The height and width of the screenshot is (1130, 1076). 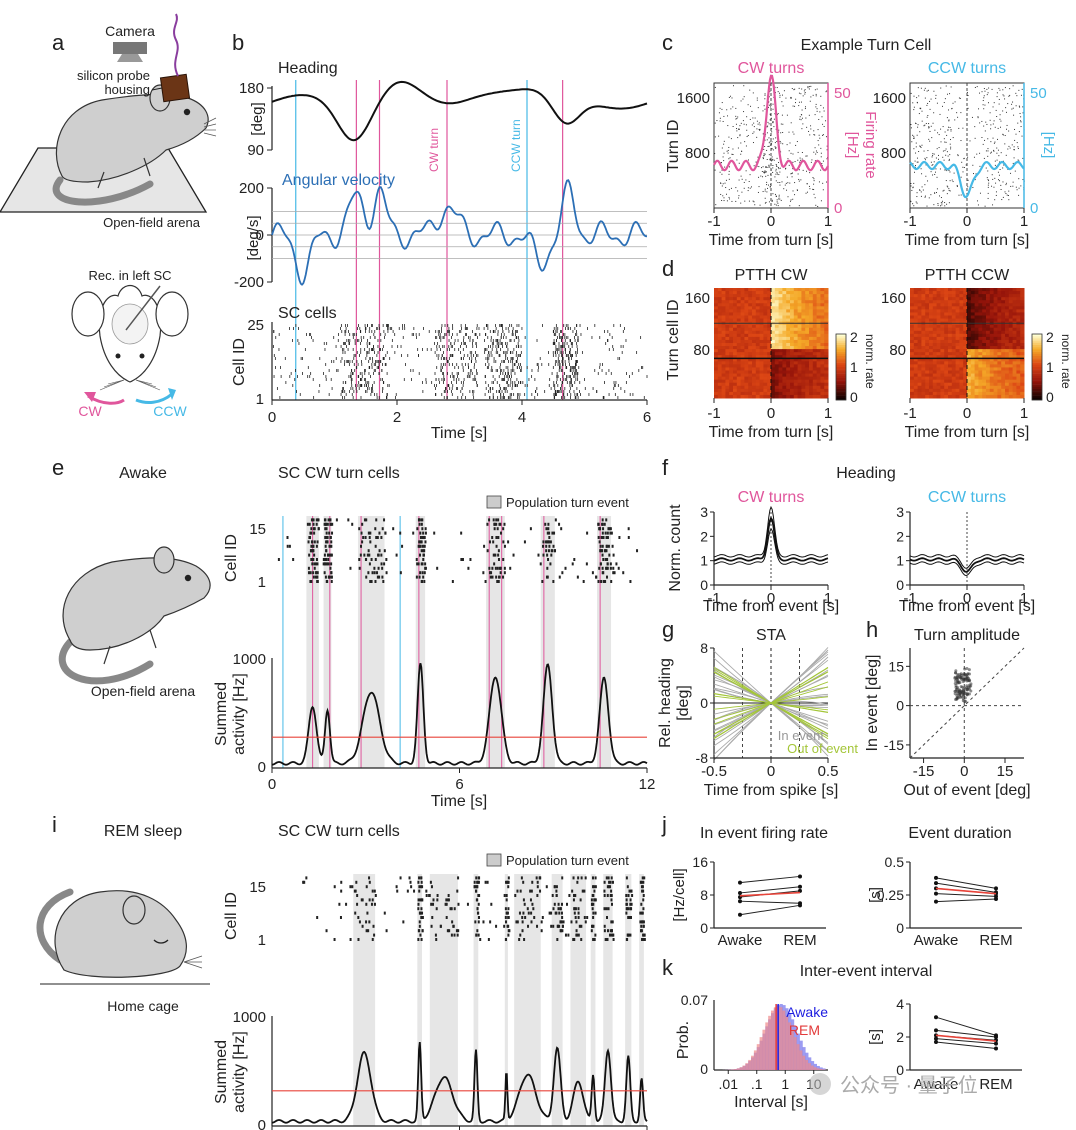 I want to click on camera-label: Camera, so click(x=130, y=31).